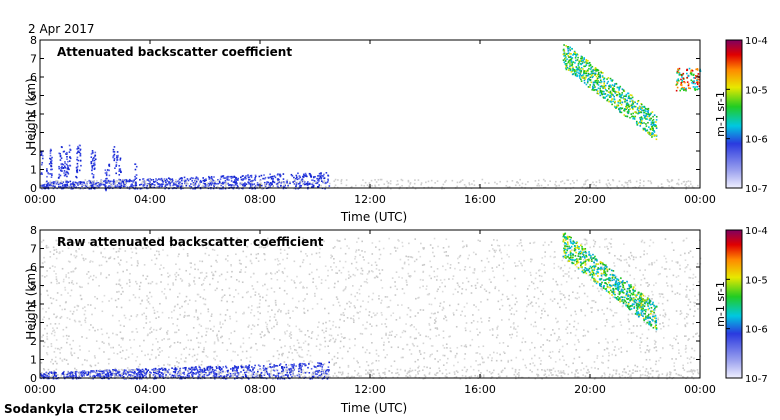  Describe the element at coordinates (260, 199) in the screenshot. I see `x-tick-label: 08:00` at that location.